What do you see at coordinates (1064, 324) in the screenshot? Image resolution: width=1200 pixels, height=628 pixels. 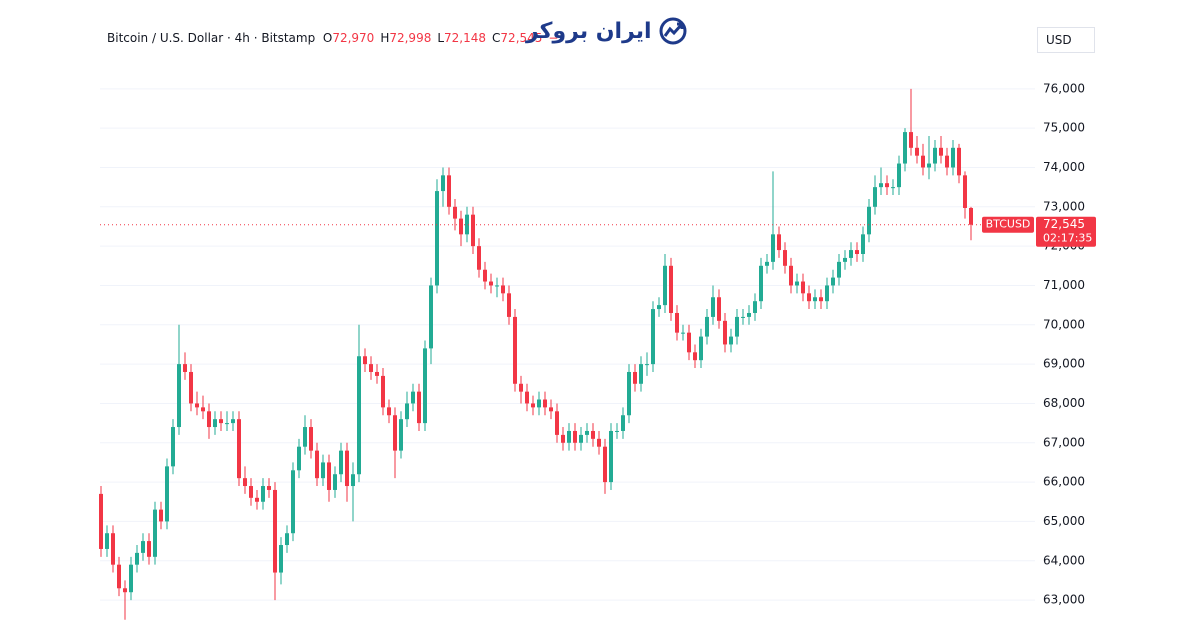 I see `y-tick-label: 70,000` at bounding box center [1064, 324].